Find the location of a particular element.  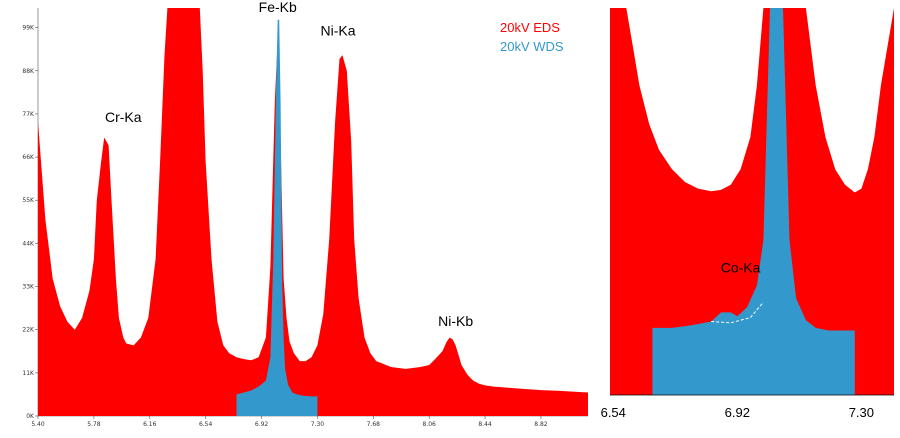

inset-annotation-layer: Co-Ka is located at coordinates (741, 267).